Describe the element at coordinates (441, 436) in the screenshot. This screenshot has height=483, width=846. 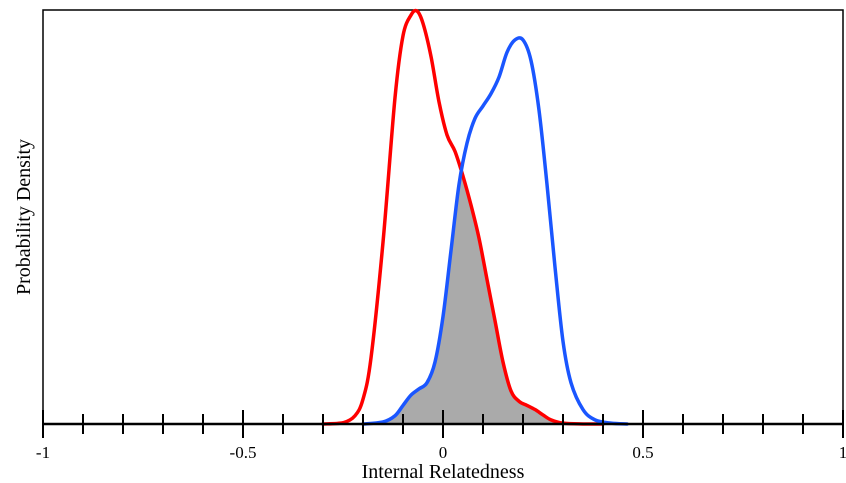
I see `x-axis: -1 -0.5 0 0.5 1` at that location.